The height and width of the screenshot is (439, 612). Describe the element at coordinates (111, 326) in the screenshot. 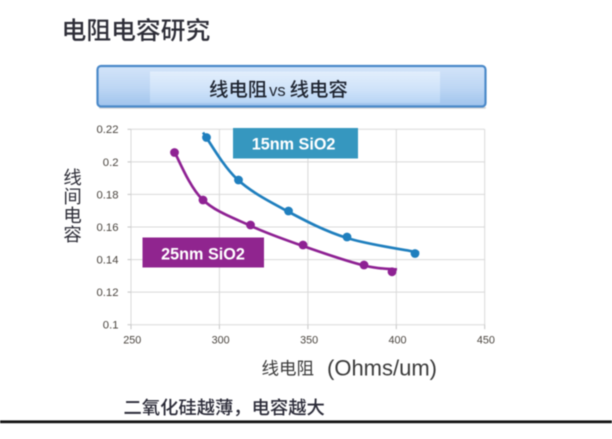

I see `svg-text: 0.1` at that location.